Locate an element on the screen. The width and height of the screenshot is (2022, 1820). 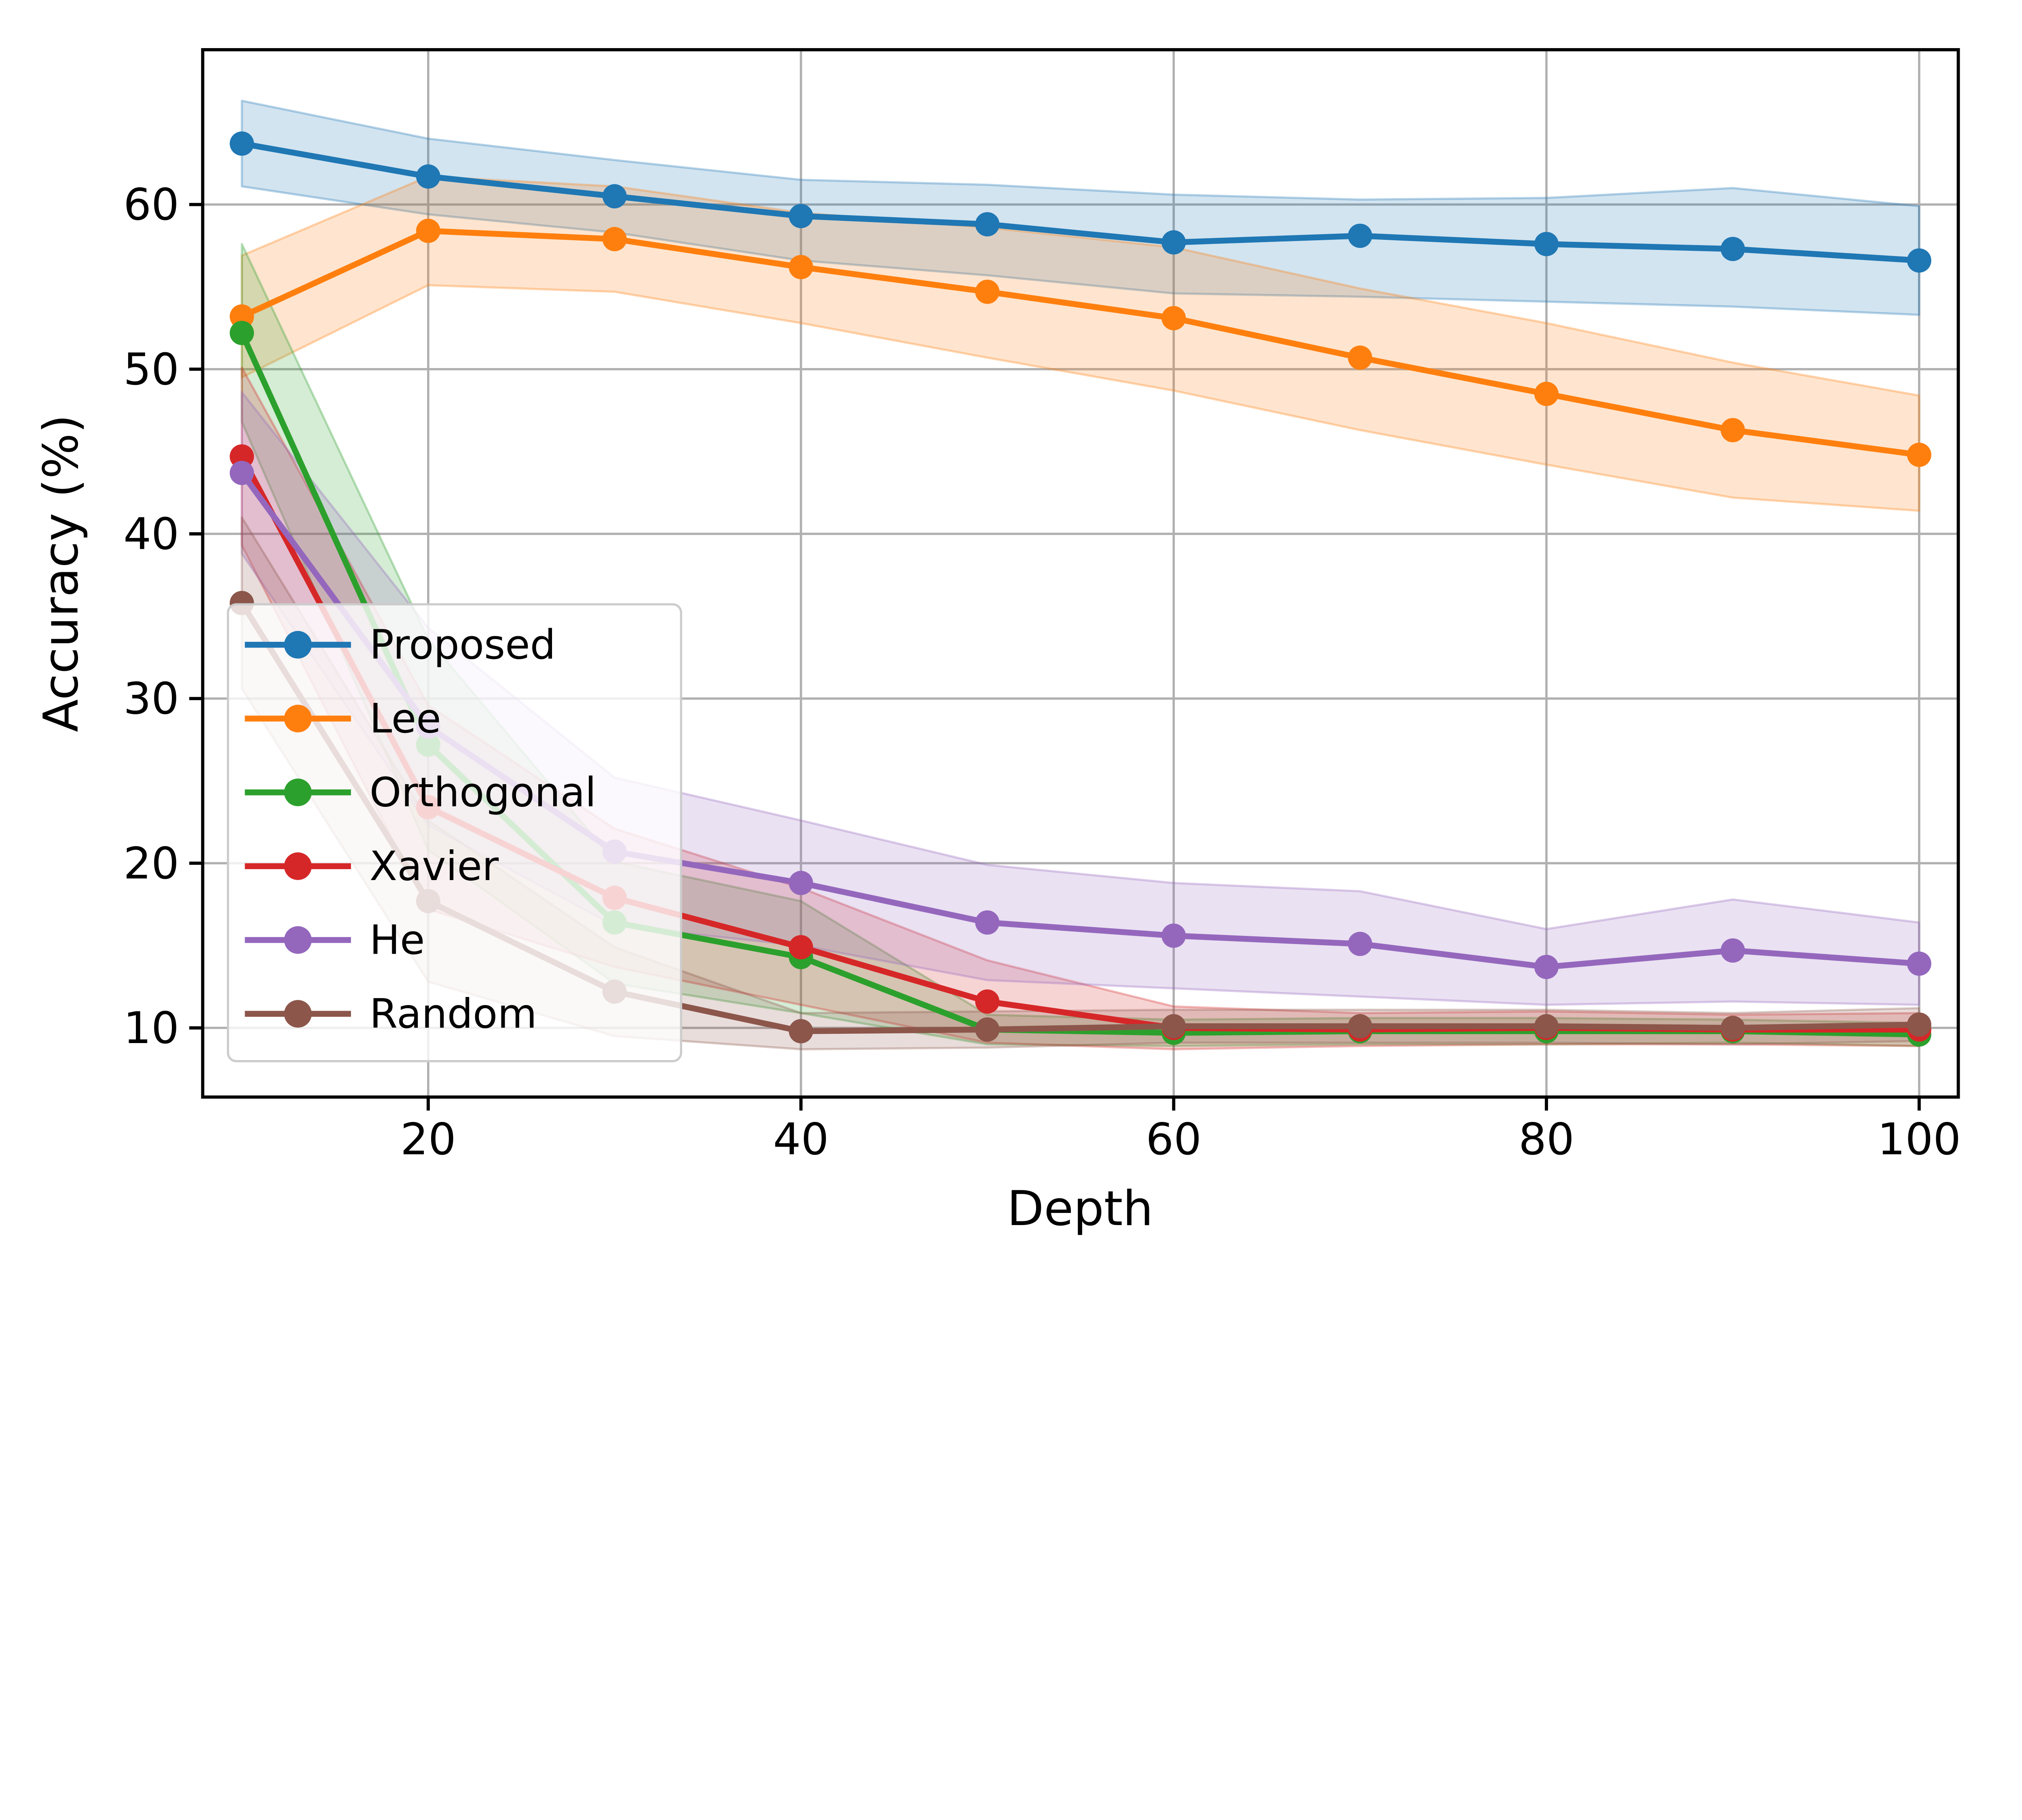
line-Lee is located at coordinates (1081, 343).